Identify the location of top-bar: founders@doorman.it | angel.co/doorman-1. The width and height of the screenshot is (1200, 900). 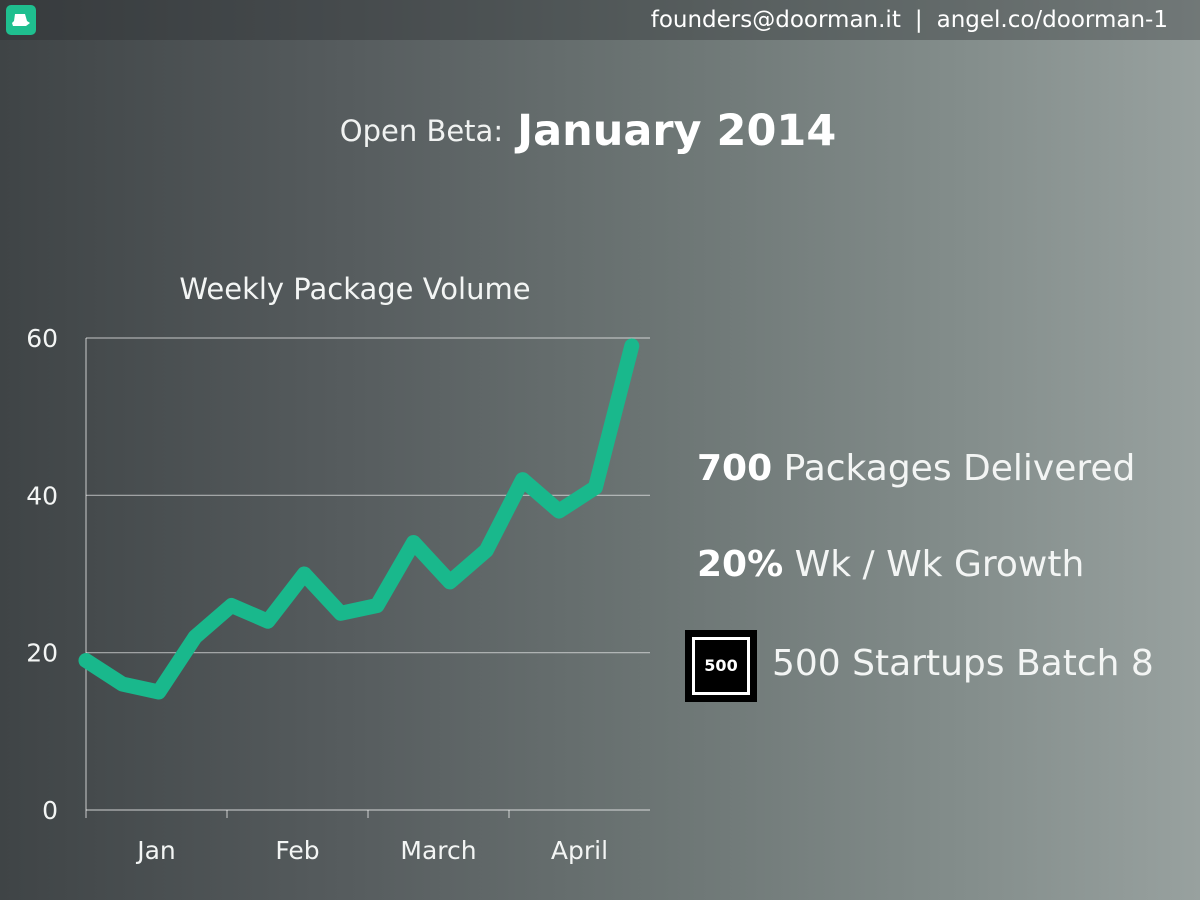
(600, 20).